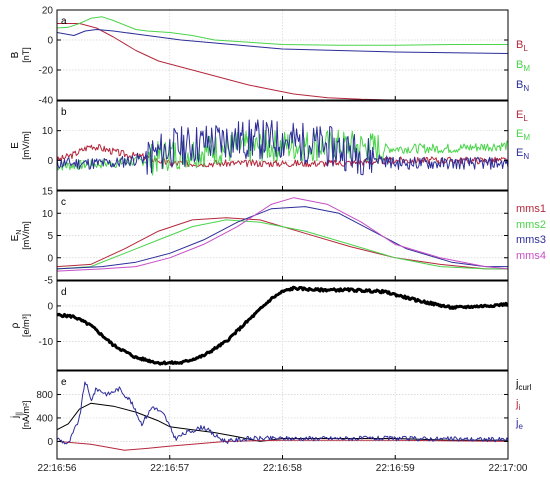 The width and height of the screenshot is (550, 480). What do you see at coordinates (46, 101) in the screenshot?
I see `y-tick-label: -40` at bounding box center [46, 101].